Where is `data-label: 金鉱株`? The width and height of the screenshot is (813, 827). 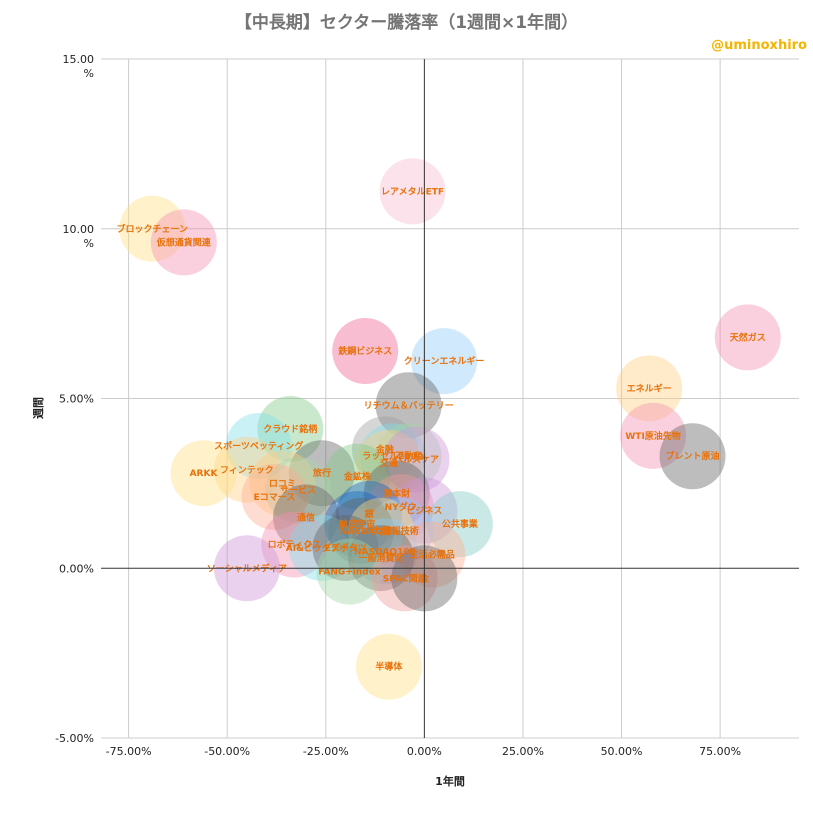 data-label: 金鉱株 is located at coordinates (357, 477).